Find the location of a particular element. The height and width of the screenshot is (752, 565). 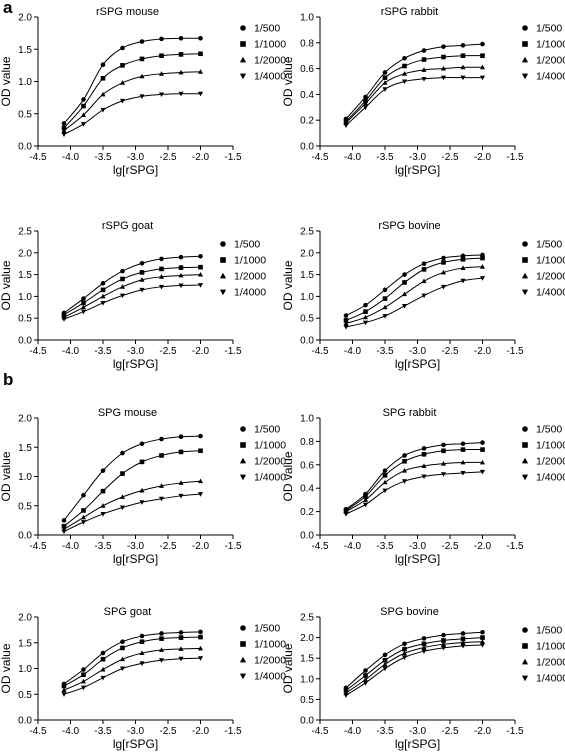

series-1/1000 is located at coordinates (132, 488).